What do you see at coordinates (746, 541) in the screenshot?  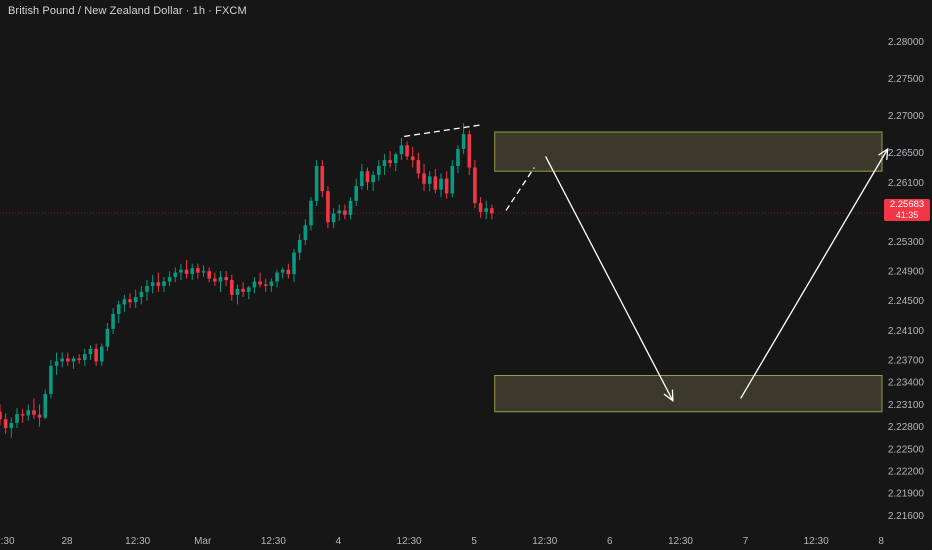 I see `x-tick-label: 7` at bounding box center [746, 541].